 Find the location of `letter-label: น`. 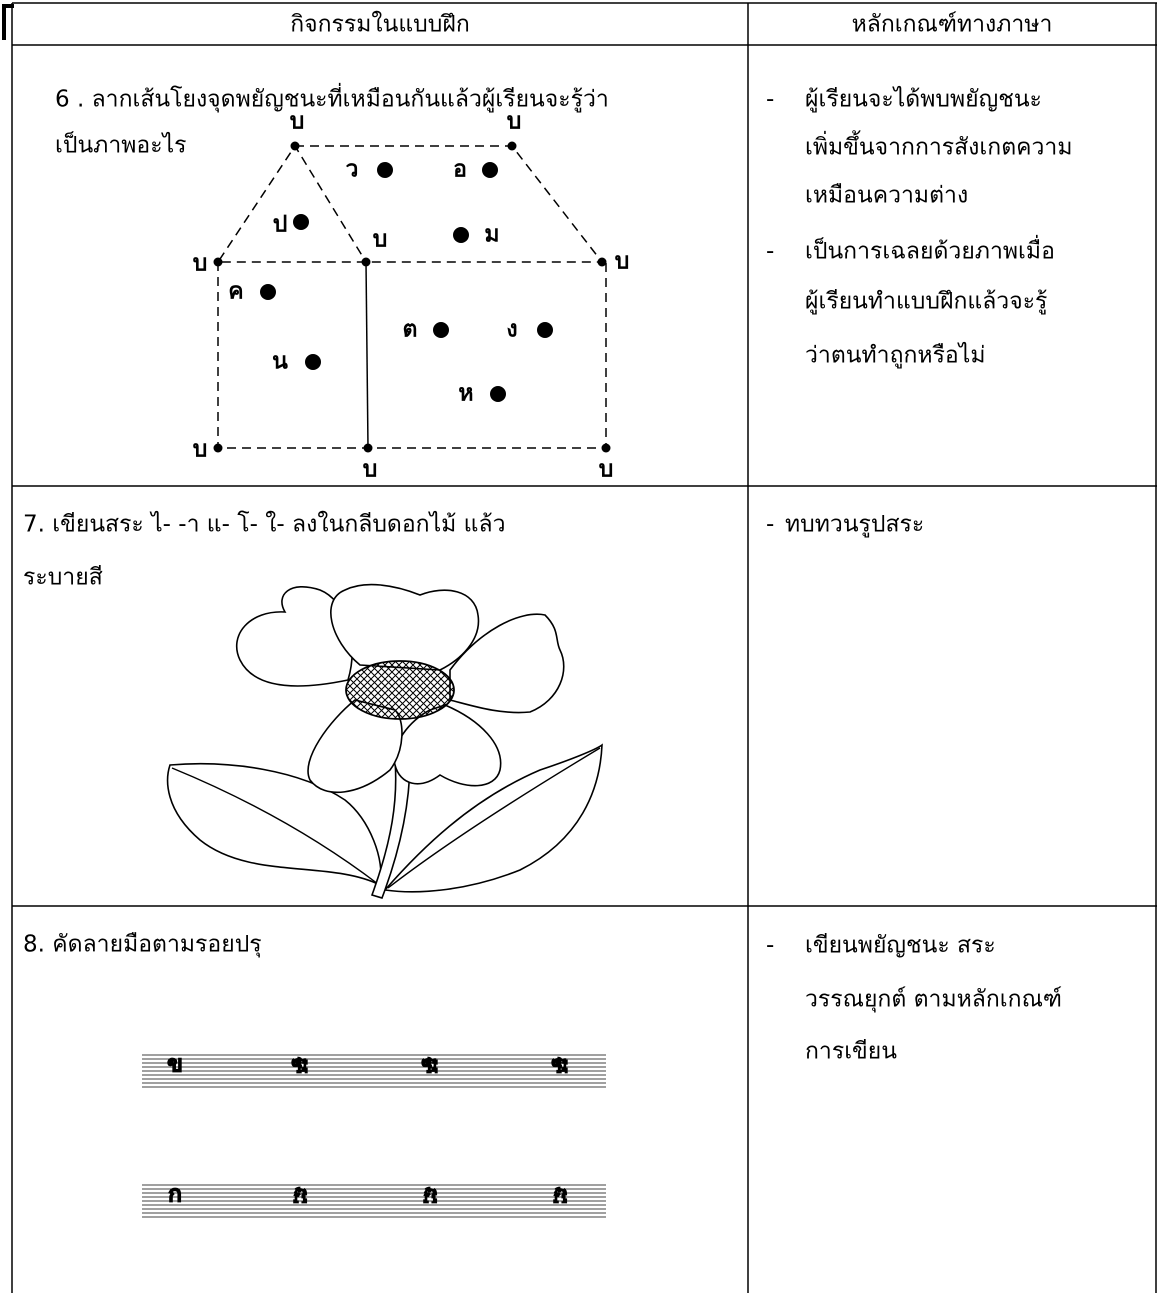

letter-label: น is located at coordinates (280, 362).